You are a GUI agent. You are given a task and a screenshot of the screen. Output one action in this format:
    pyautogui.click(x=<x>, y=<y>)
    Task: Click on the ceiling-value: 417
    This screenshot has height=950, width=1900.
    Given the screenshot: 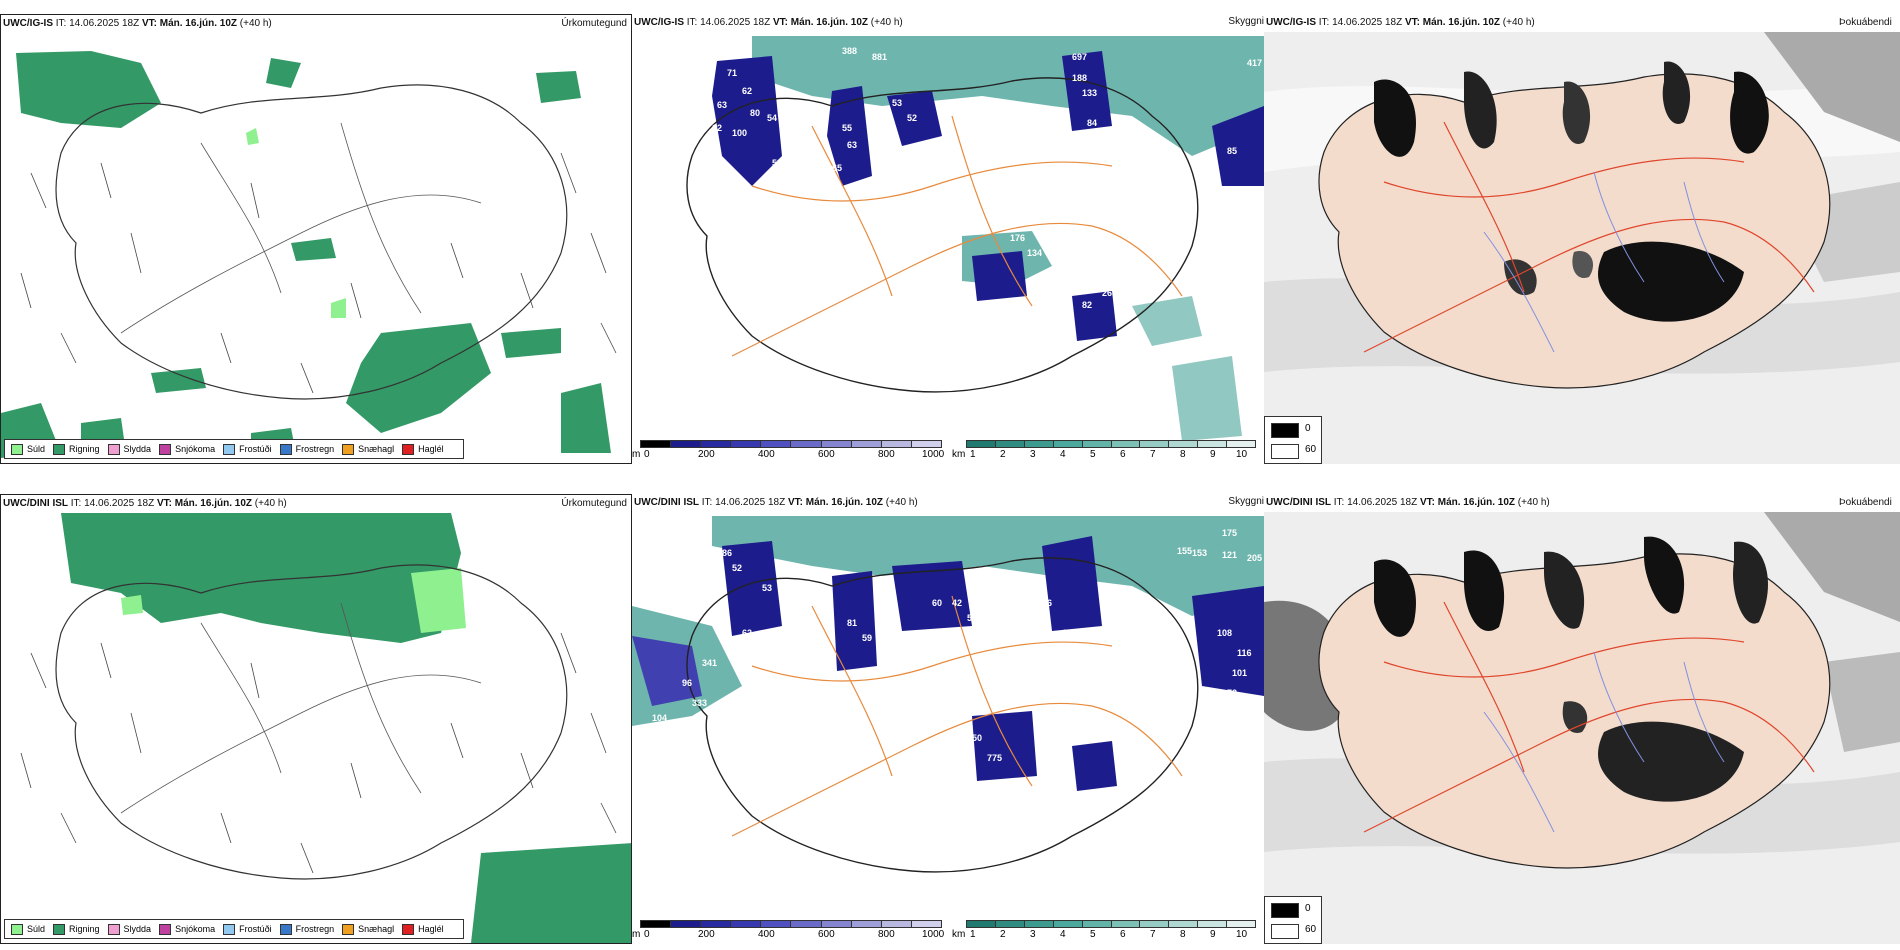 What is the action you would take?
    pyautogui.click(x=1254, y=63)
    